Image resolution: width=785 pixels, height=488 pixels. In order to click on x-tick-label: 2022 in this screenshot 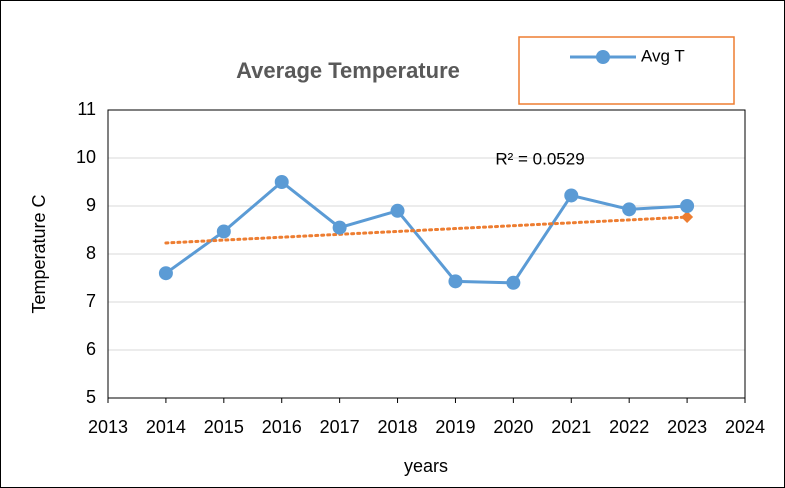, I will do `click(629, 427)`.